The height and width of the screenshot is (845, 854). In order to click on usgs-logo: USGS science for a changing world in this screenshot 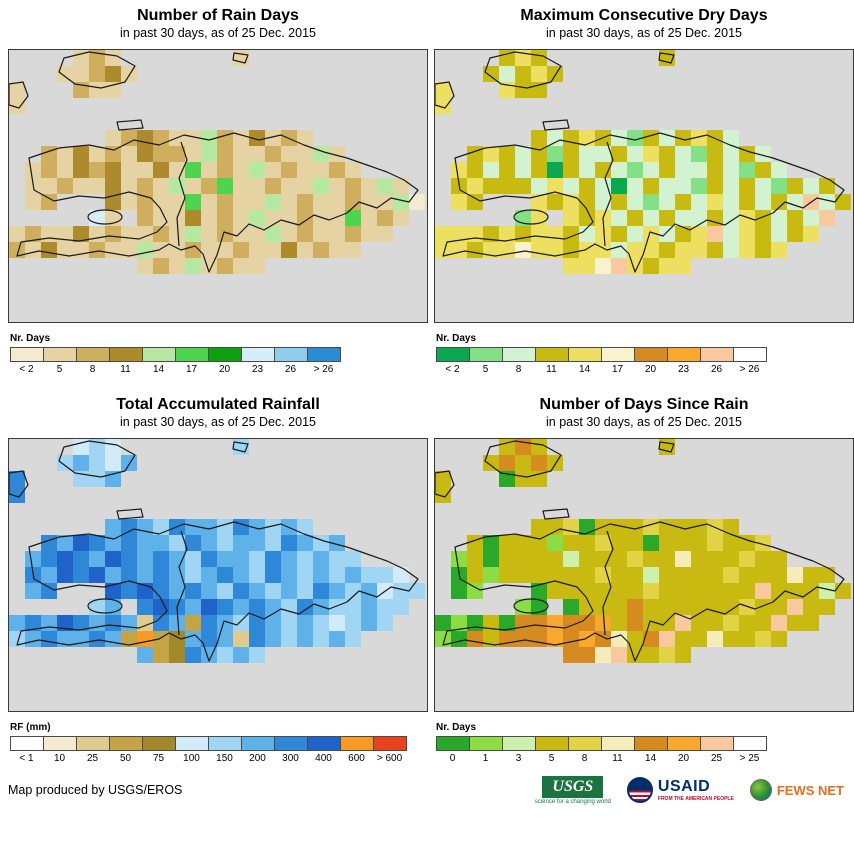, I will do `click(573, 790)`.